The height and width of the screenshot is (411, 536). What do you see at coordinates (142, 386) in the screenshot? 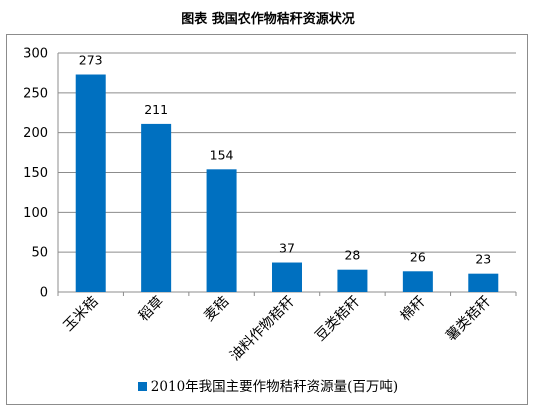
I see `legend-swatch` at bounding box center [142, 386].